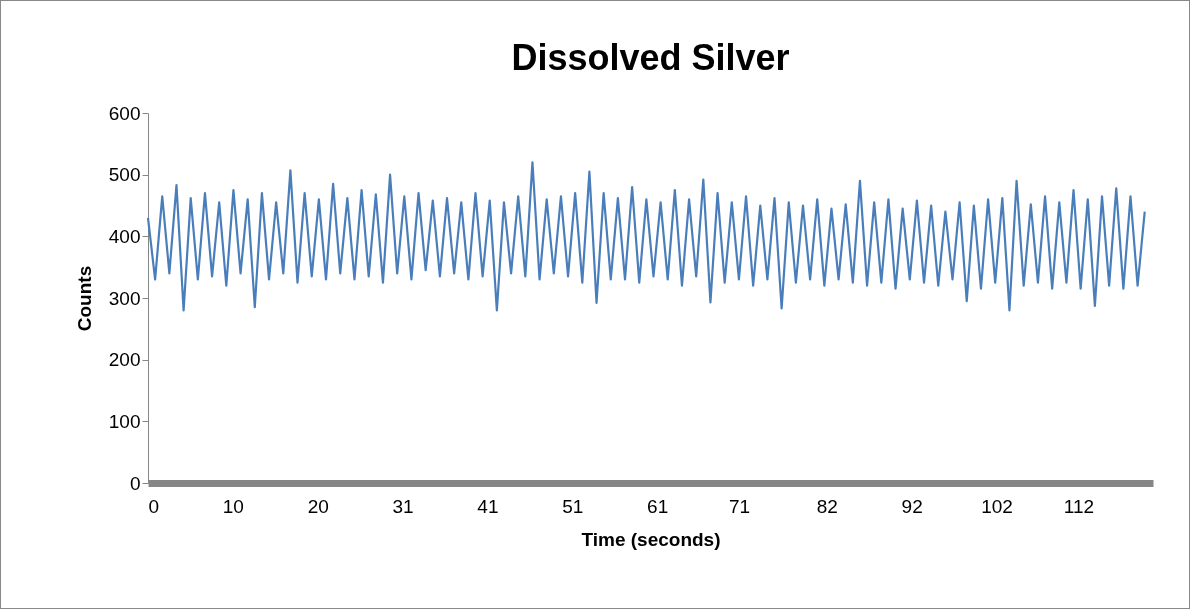 The image size is (1192, 611). What do you see at coordinates (124, 113) in the screenshot?
I see `y-tick-label: 600` at bounding box center [124, 113].